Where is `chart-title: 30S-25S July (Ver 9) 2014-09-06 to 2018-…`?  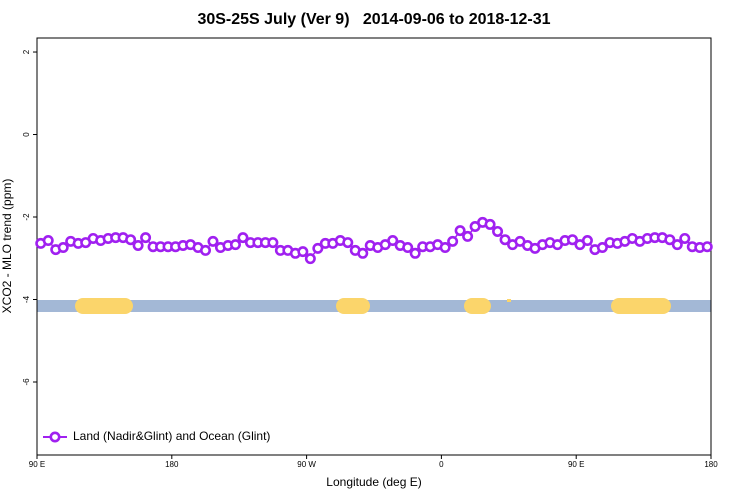 chart-title: 30S-25S July (Ver 9) 2014-09-06 to 2018-… is located at coordinates (373, 19).